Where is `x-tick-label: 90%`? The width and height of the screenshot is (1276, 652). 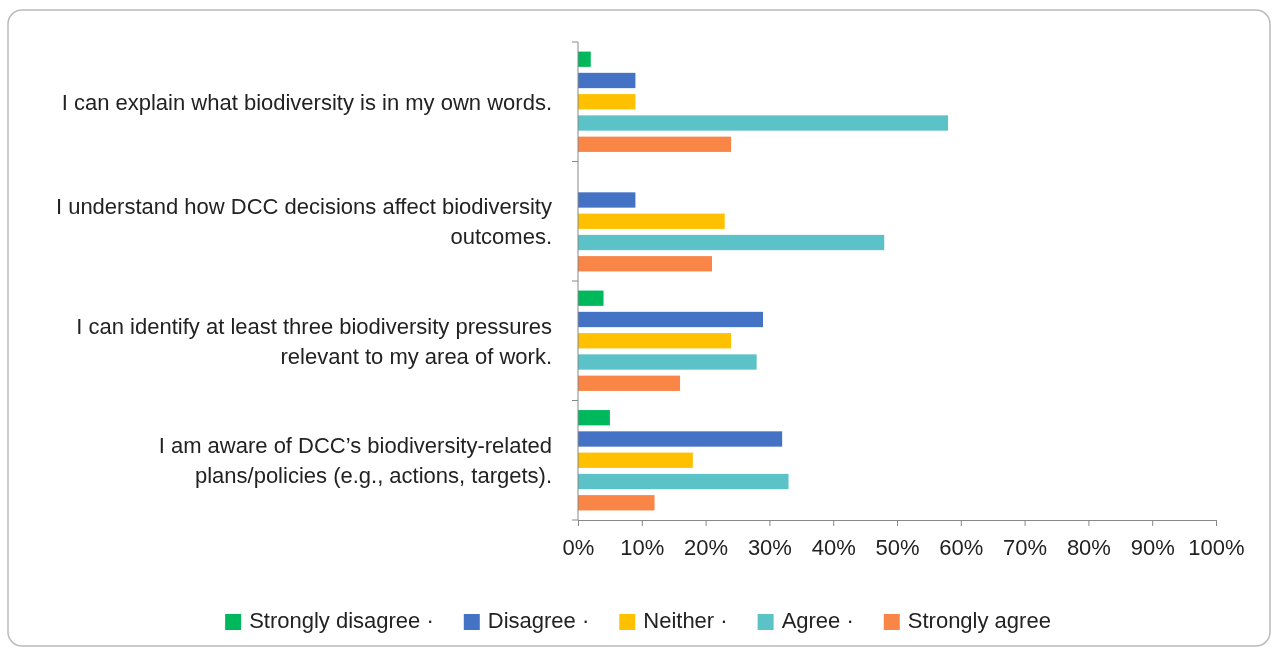
x-tick-label: 90% is located at coordinates (1152, 548).